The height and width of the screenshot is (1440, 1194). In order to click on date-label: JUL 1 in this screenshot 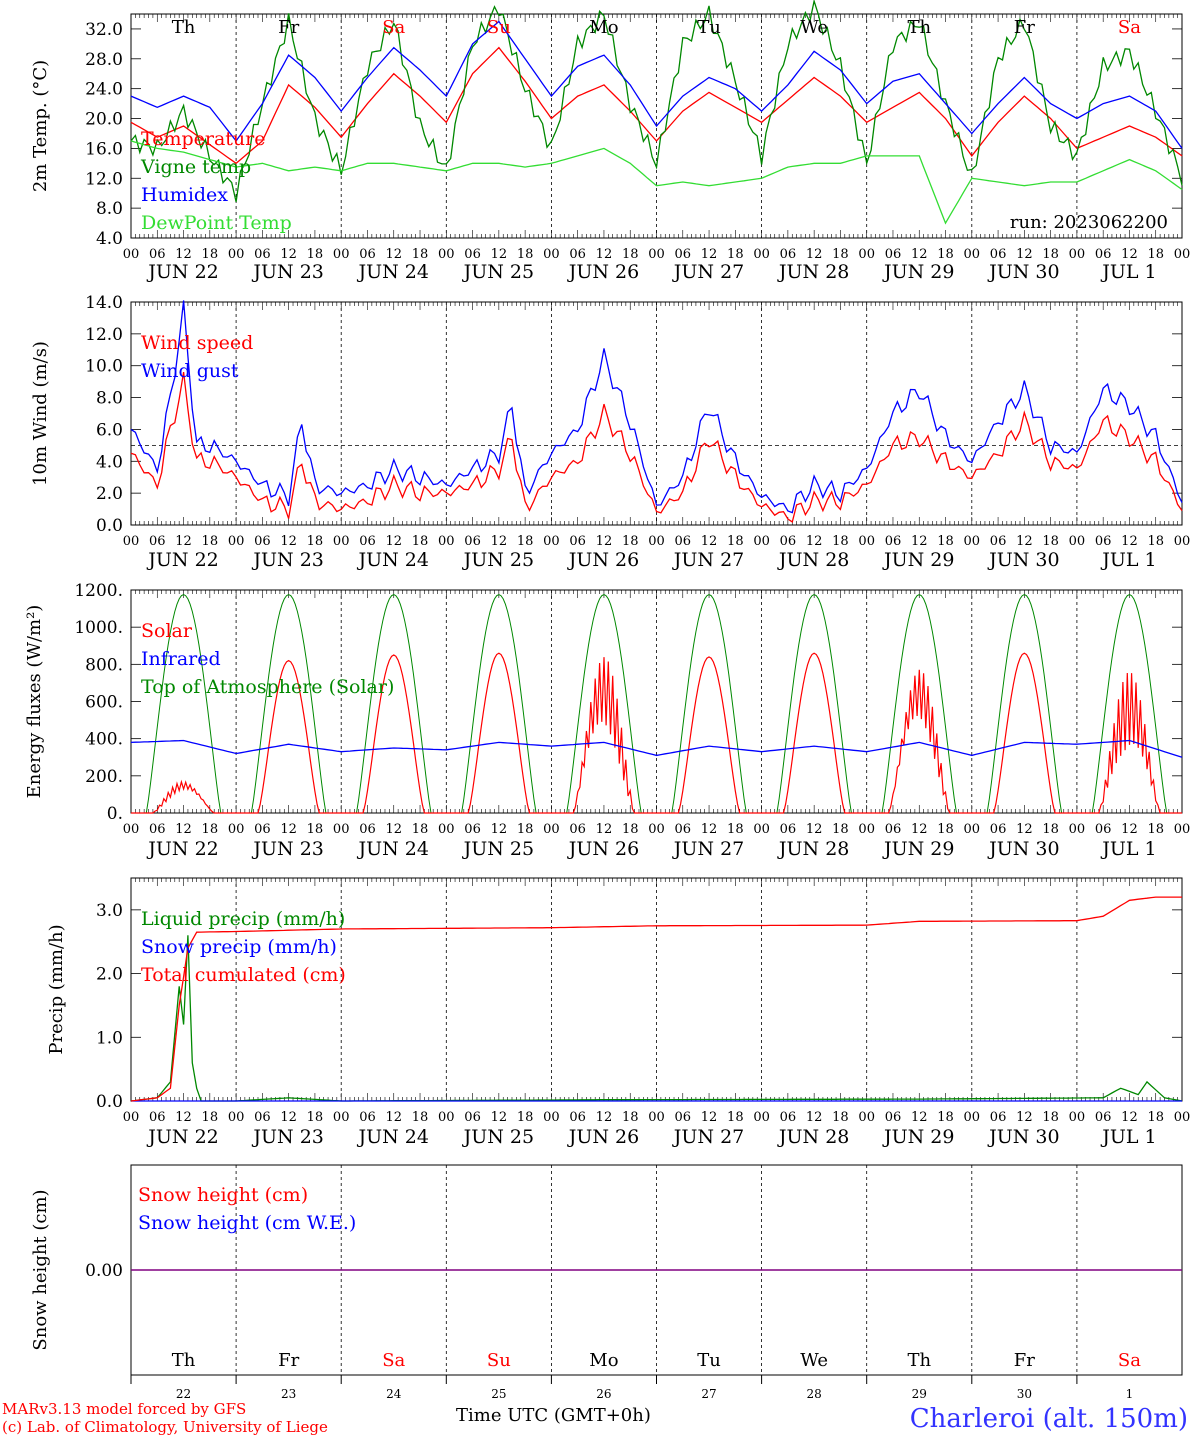, I will do `click(1128, 1137)`.